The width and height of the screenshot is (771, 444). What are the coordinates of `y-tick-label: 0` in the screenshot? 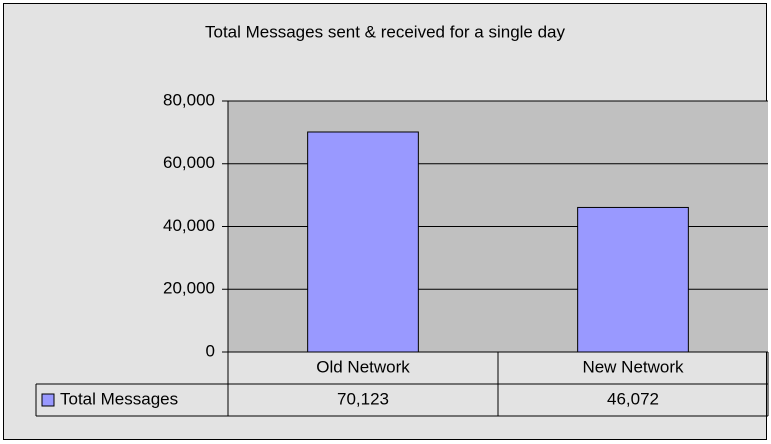 It's located at (210, 350).